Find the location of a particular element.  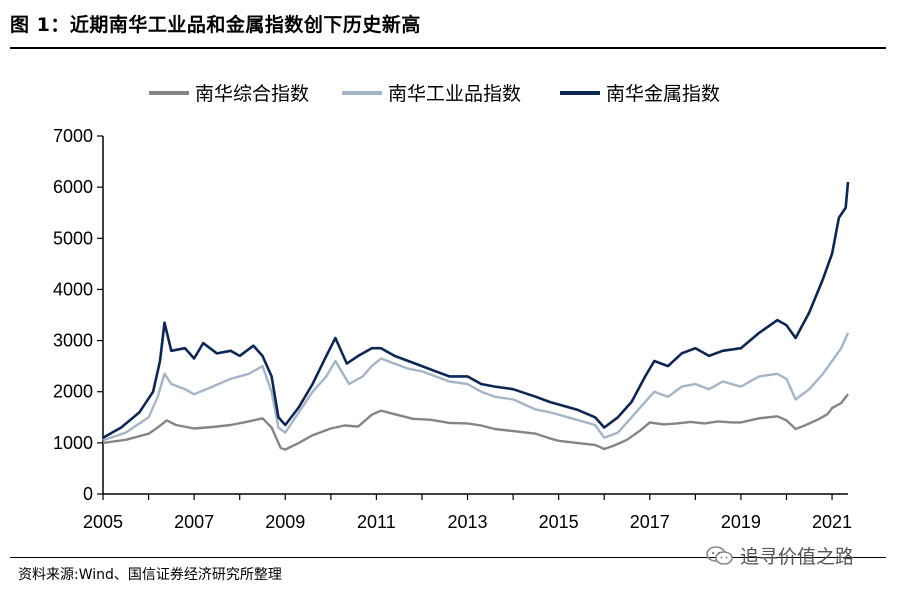

x-tick-label: 2015 is located at coordinates (559, 522).